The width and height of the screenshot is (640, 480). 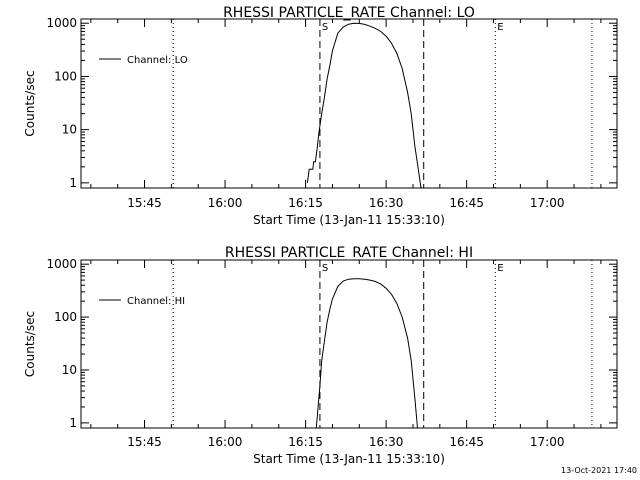 What do you see at coordinates (349, 253) in the screenshot?
I see `chart-title: RHESSI PARTICLE_RATE Channel: HI` at bounding box center [349, 253].